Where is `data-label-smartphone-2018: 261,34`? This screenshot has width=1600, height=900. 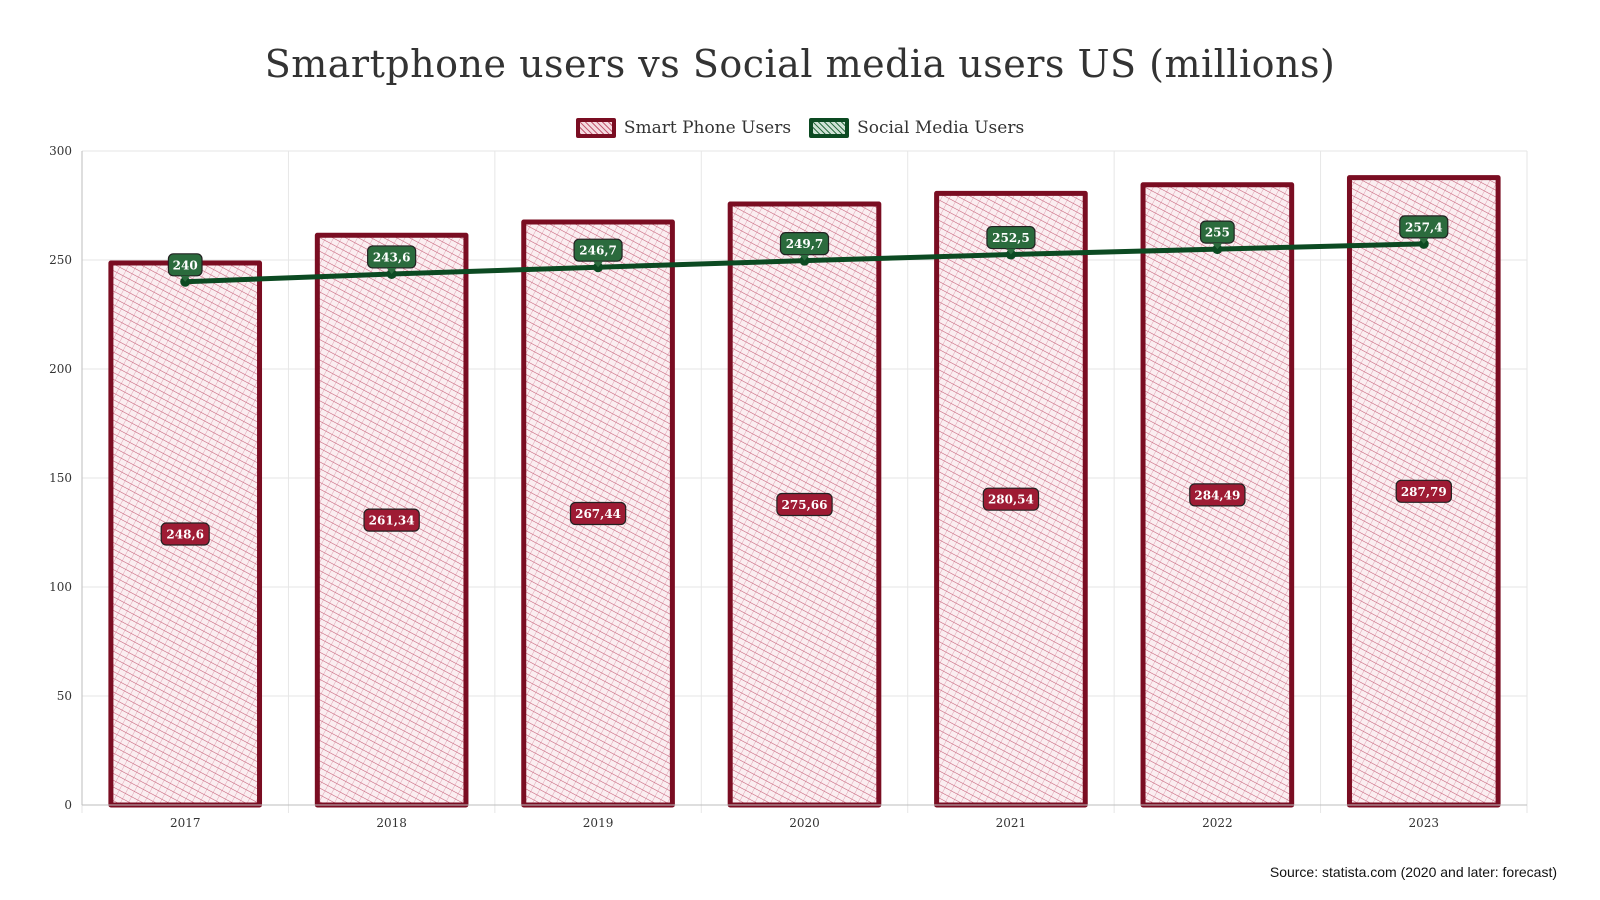 data-label-smartphone-2018: 261,34 is located at coordinates (391, 520).